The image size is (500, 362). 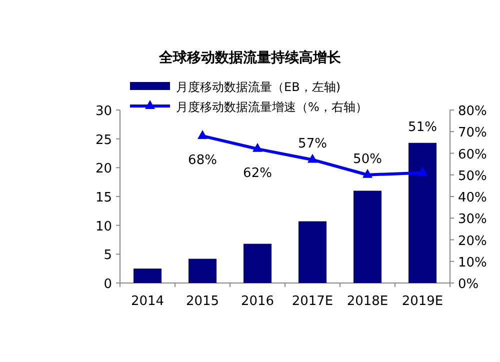 I want to click on y-tick-label: 30, so click(x=103, y=111).